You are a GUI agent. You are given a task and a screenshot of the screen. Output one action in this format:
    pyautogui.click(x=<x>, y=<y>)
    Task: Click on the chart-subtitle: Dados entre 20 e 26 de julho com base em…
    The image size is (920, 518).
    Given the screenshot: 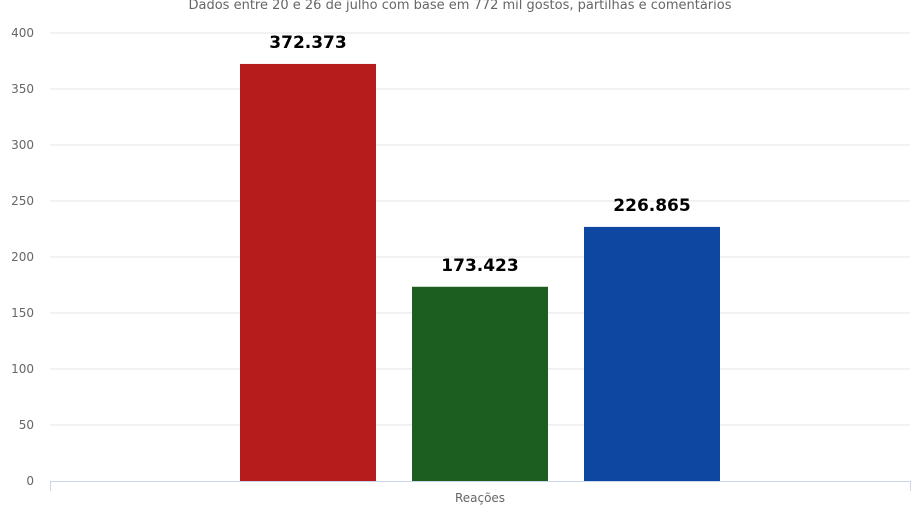 What is the action you would take?
    pyautogui.click(x=460, y=6)
    